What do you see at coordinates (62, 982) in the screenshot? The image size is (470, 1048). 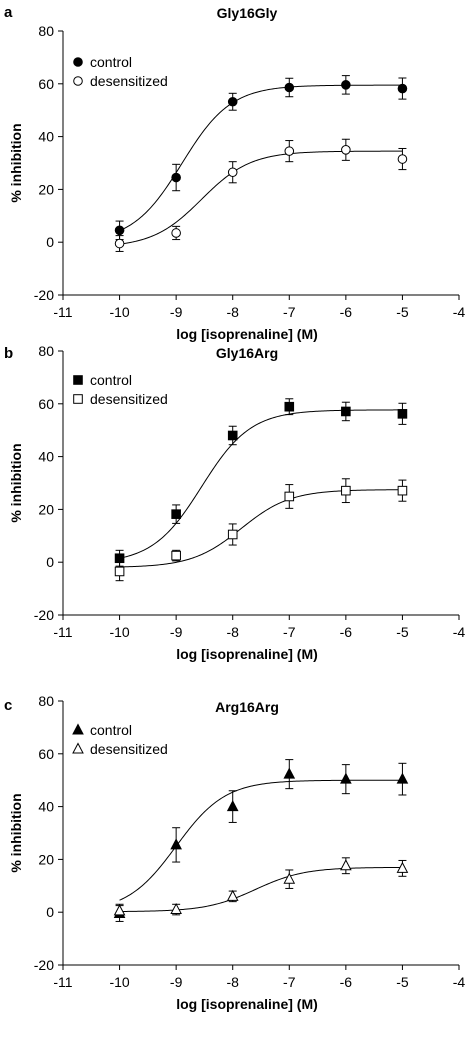 I see `x-tick-label: -11` at bounding box center [62, 982].